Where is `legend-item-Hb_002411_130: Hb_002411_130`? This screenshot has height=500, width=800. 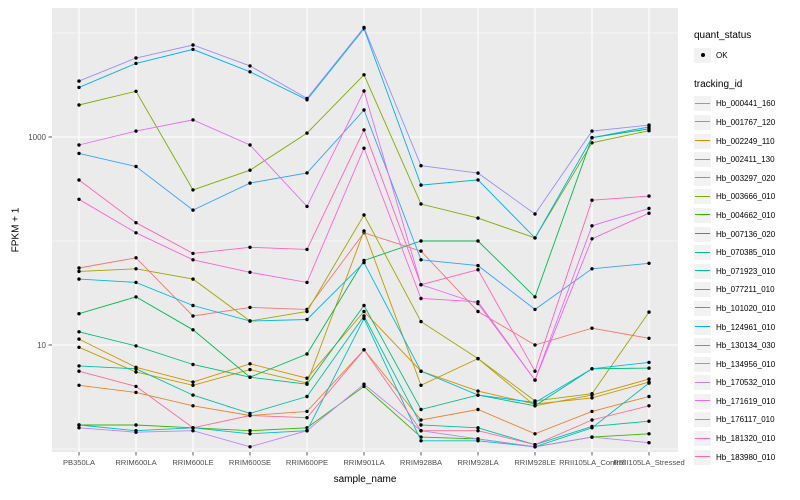 legend-item-Hb_002411_130: Hb_002411_130 is located at coordinates (746, 159).